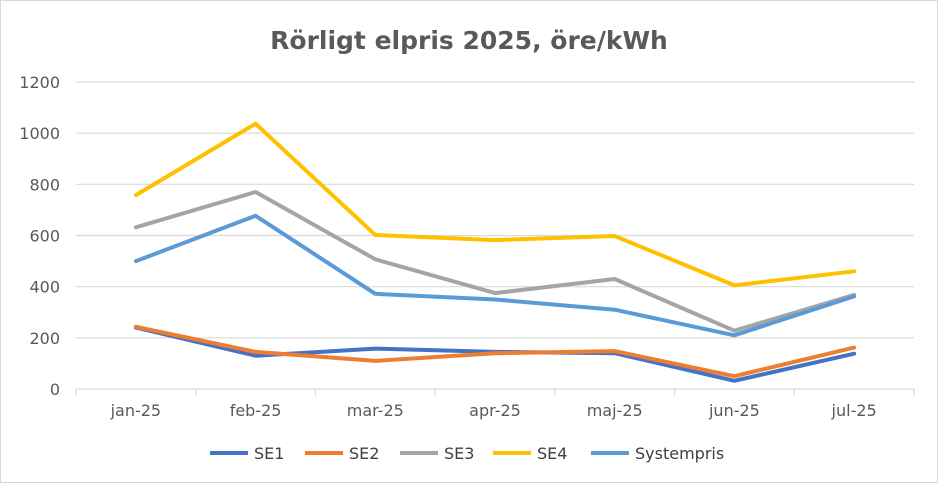 The width and height of the screenshot is (938, 483). I want to click on y-tick-label: 400, so click(44, 287).